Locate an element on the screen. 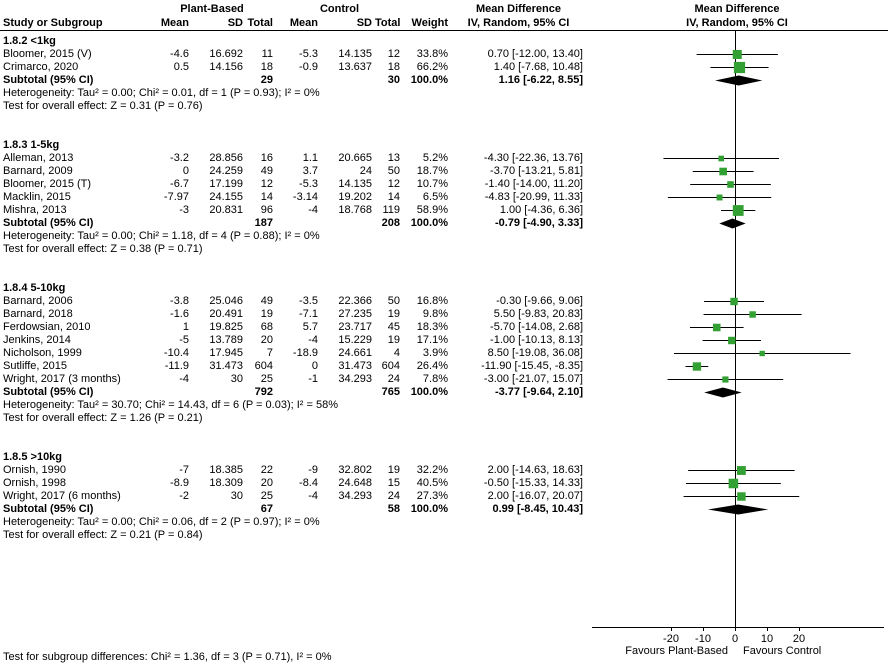 This screenshot has height=672, width=888. subgroup-title: 1.8.3 1-5kg is located at coordinates (31, 145).